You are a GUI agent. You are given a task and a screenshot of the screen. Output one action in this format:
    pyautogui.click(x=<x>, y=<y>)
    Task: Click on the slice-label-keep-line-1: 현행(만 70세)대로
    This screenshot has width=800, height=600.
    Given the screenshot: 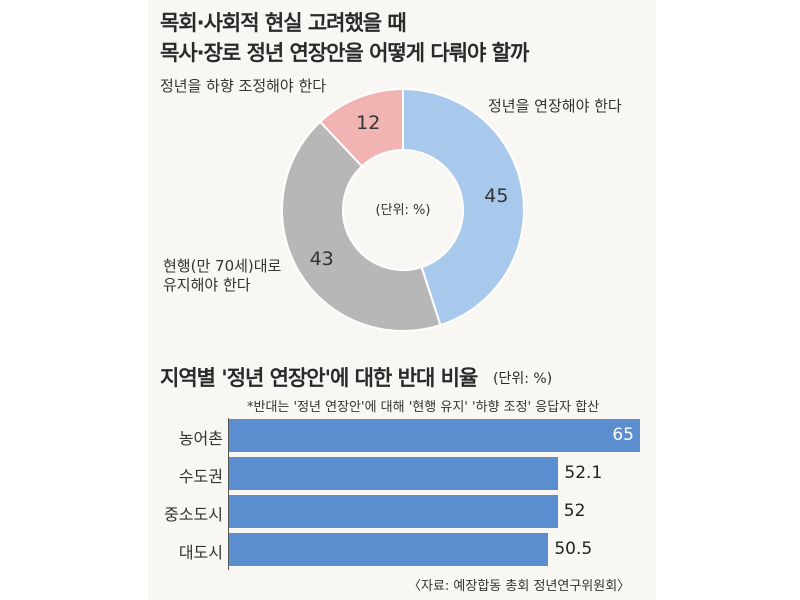 What is the action you would take?
    pyautogui.click(x=222, y=266)
    